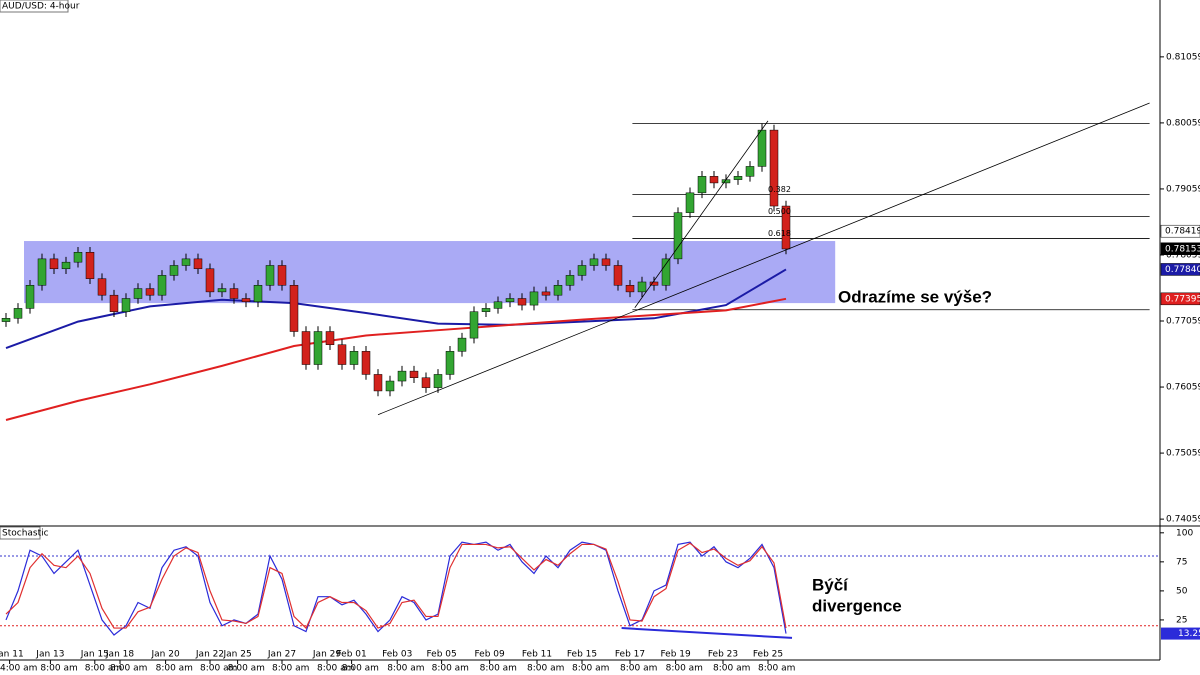 The image size is (1200, 675). Describe the element at coordinates (489, 655) in the screenshot. I see `x-tick-label: Feb 09` at that location.